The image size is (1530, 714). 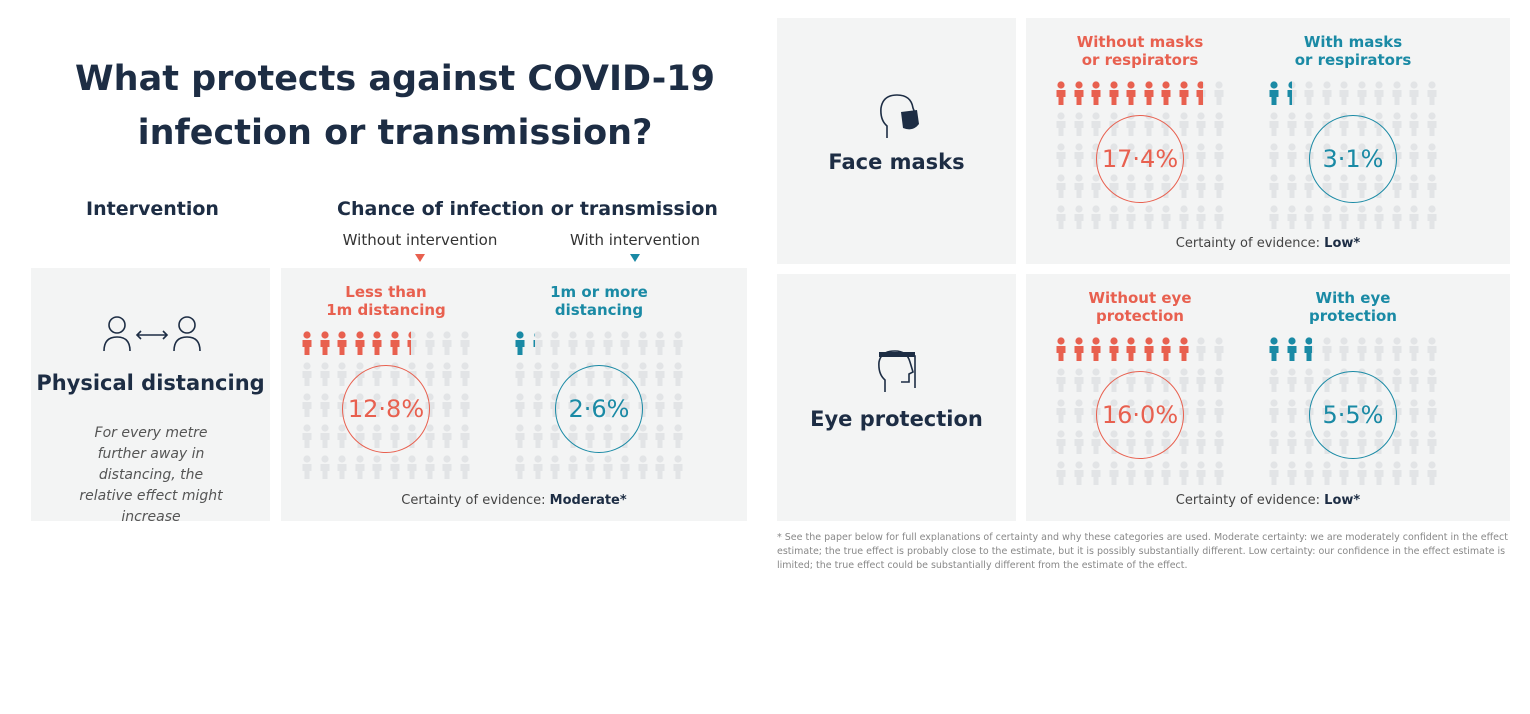 What do you see at coordinates (150, 383) in the screenshot?
I see `distancing-label: Physical distancing` at bounding box center [150, 383].